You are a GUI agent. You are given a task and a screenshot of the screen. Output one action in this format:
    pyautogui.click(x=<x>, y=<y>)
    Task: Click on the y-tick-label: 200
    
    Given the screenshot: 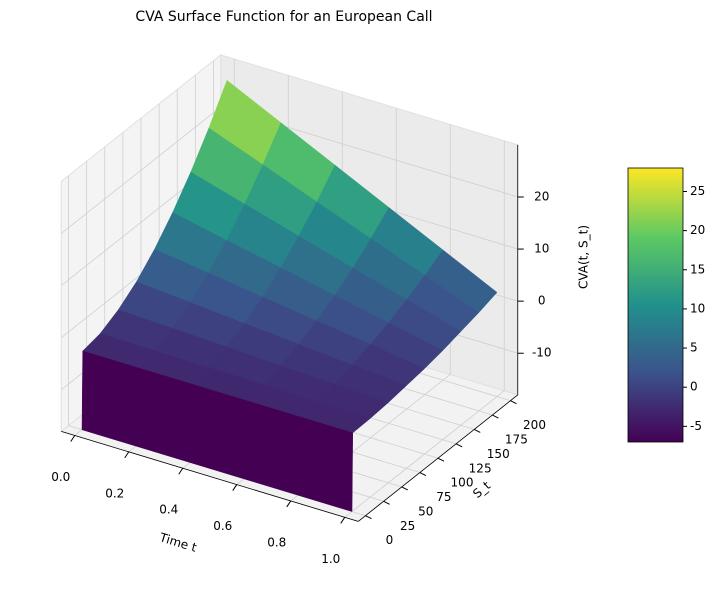 What is the action you would take?
    pyautogui.click(x=534, y=425)
    